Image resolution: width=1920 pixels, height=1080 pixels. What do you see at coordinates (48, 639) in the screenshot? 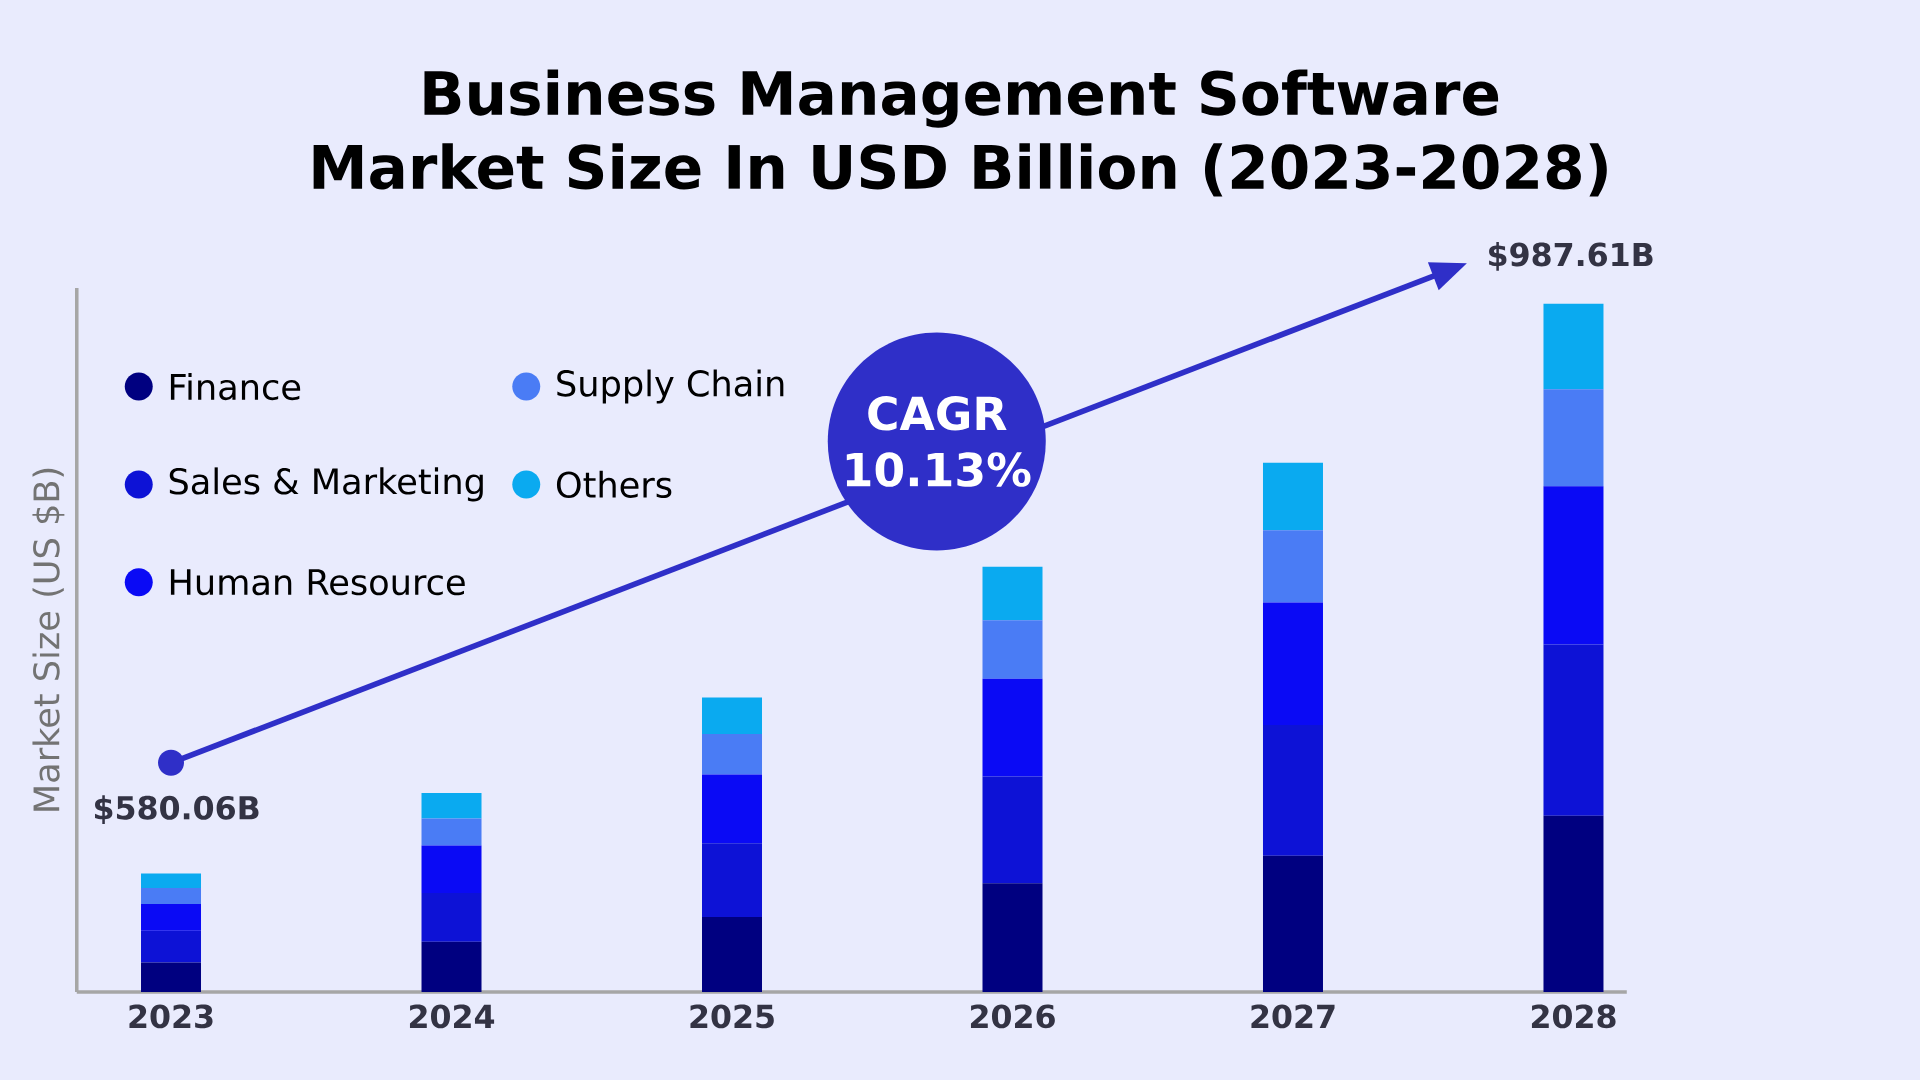
I see `y-axis-title: Market Size (US $B)` at bounding box center [48, 639].